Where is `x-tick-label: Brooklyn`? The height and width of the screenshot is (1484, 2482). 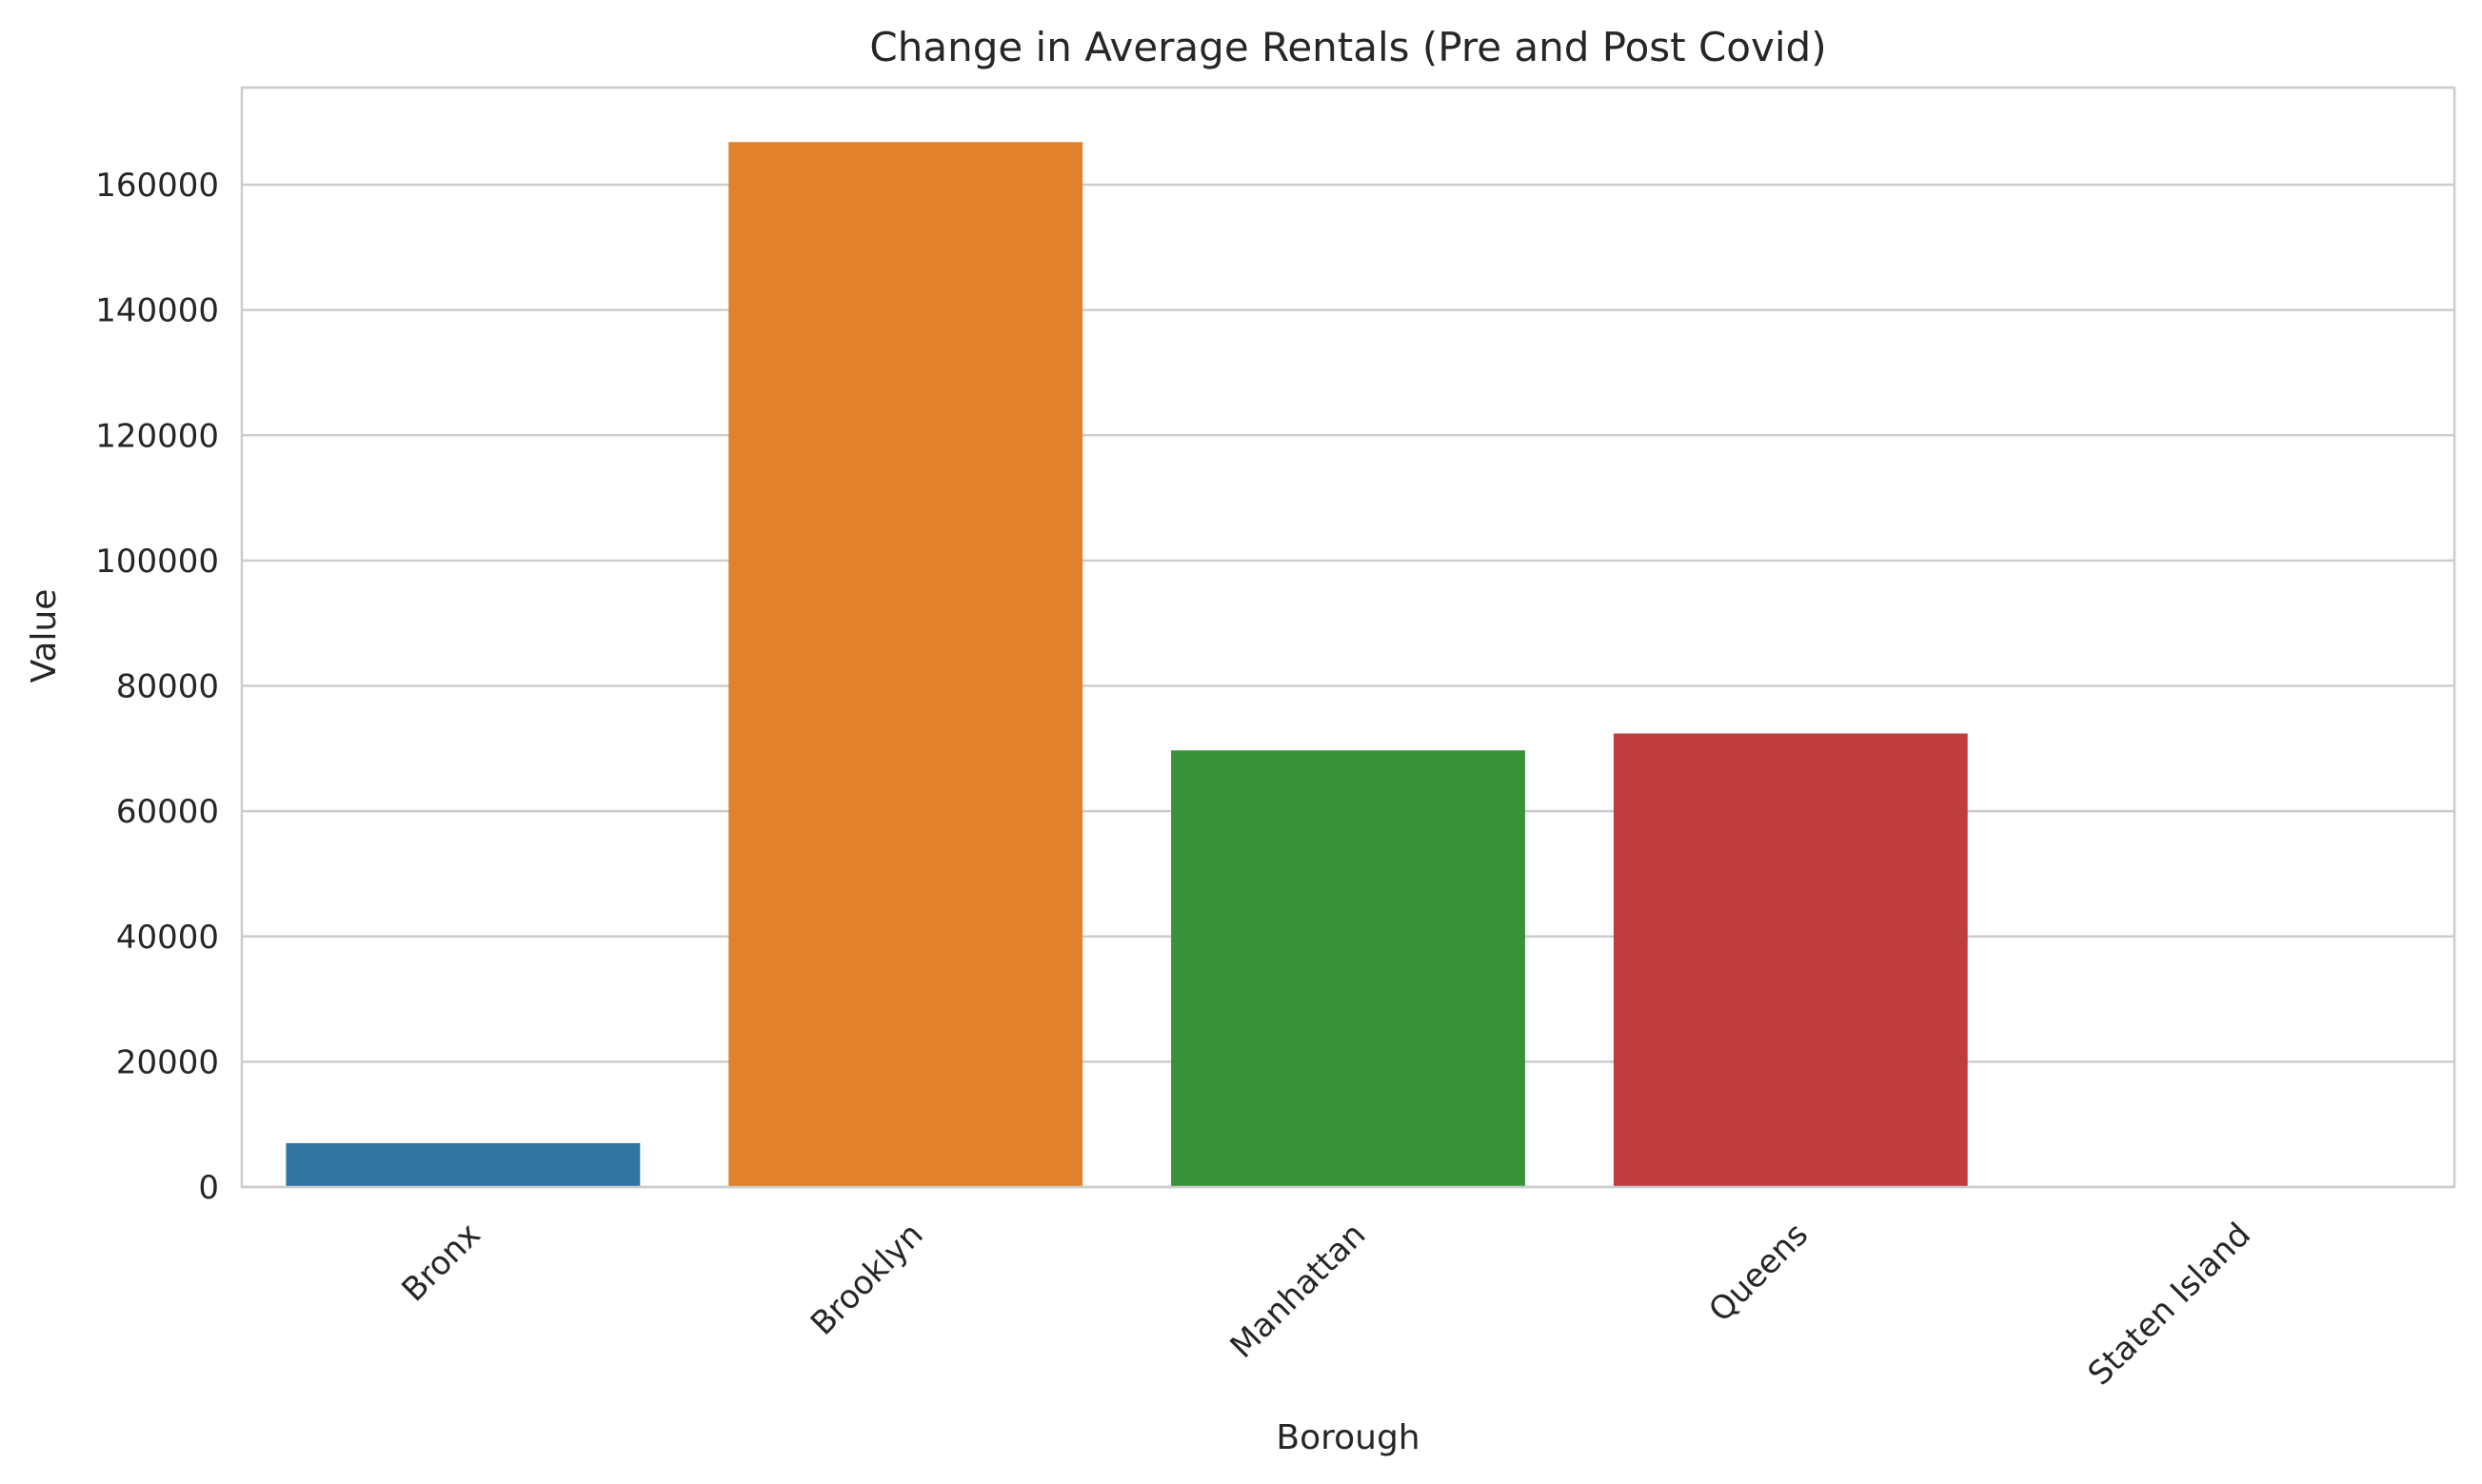
x-tick-label: Brooklyn is located at coordinates (867, 1279).